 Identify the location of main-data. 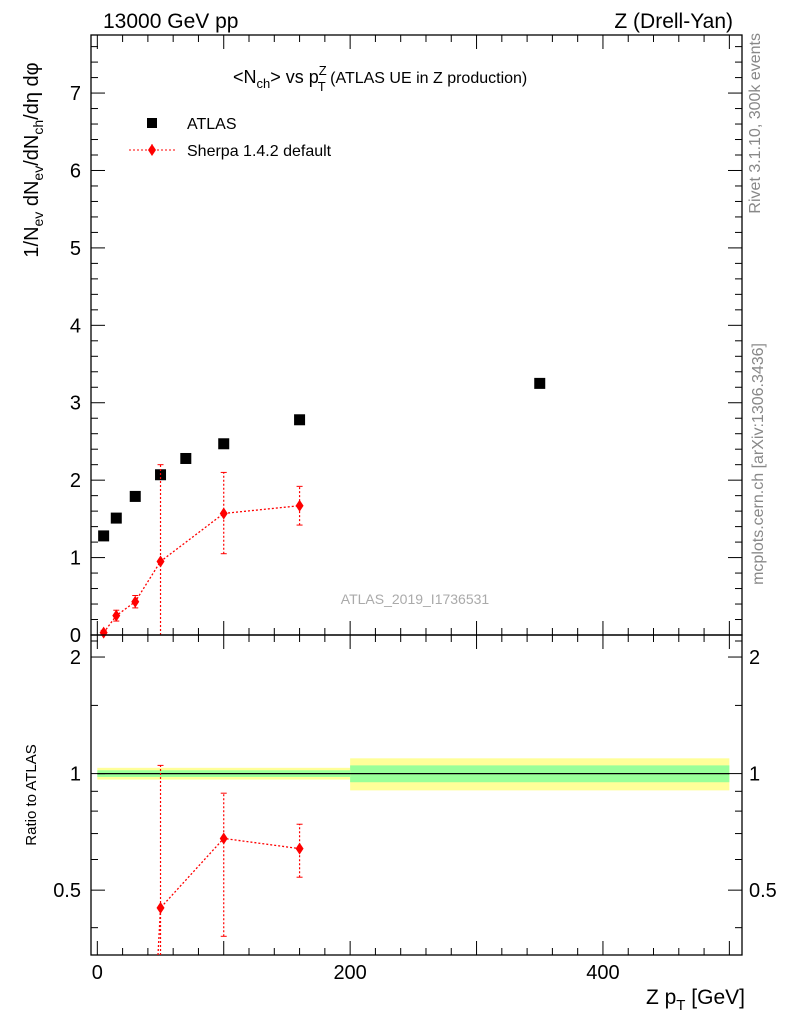
(322, 508).